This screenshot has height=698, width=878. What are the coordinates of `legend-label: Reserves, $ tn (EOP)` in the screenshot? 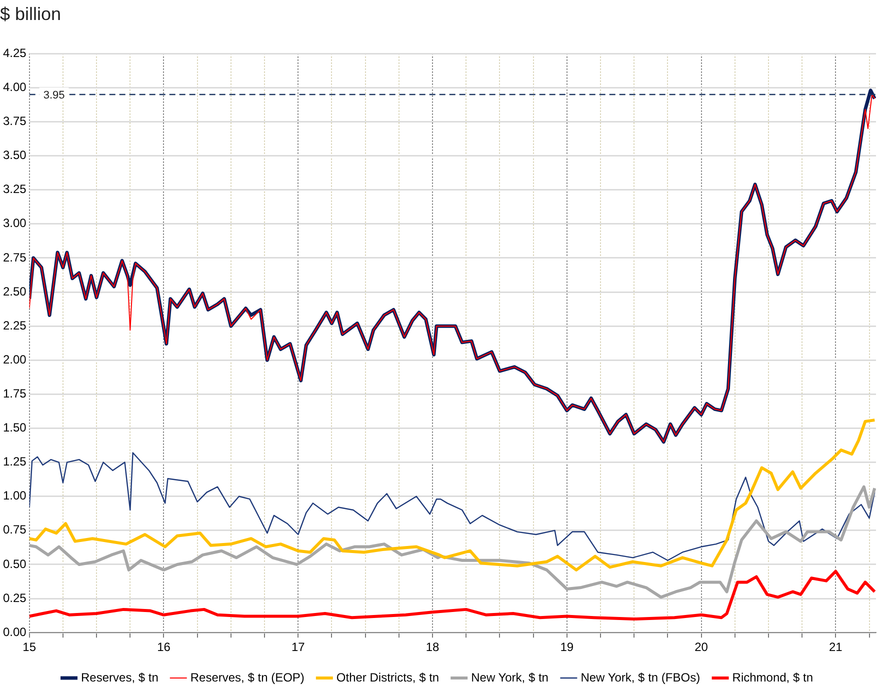 It's located at (247, 677).